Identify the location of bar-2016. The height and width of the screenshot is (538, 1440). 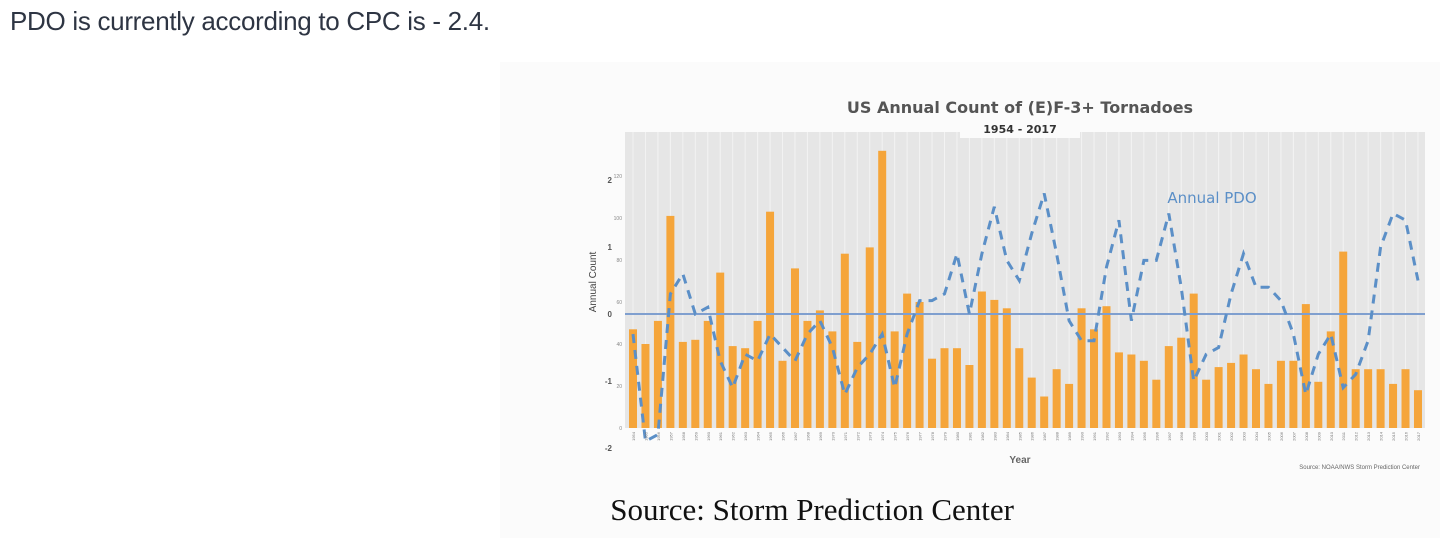
(1405, 398).